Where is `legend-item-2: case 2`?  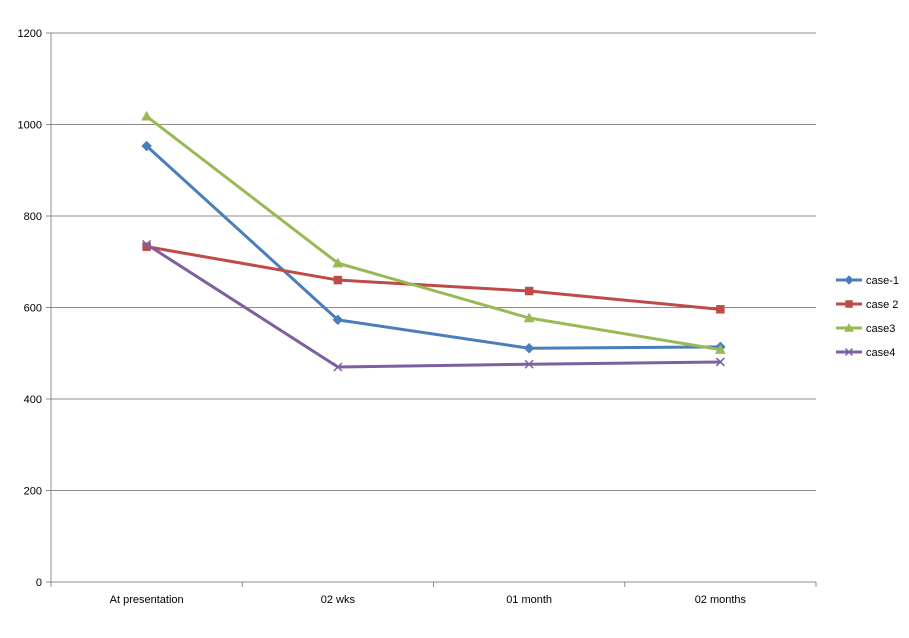
legend-item-2: case 2 is located at coordinates (867, 305).